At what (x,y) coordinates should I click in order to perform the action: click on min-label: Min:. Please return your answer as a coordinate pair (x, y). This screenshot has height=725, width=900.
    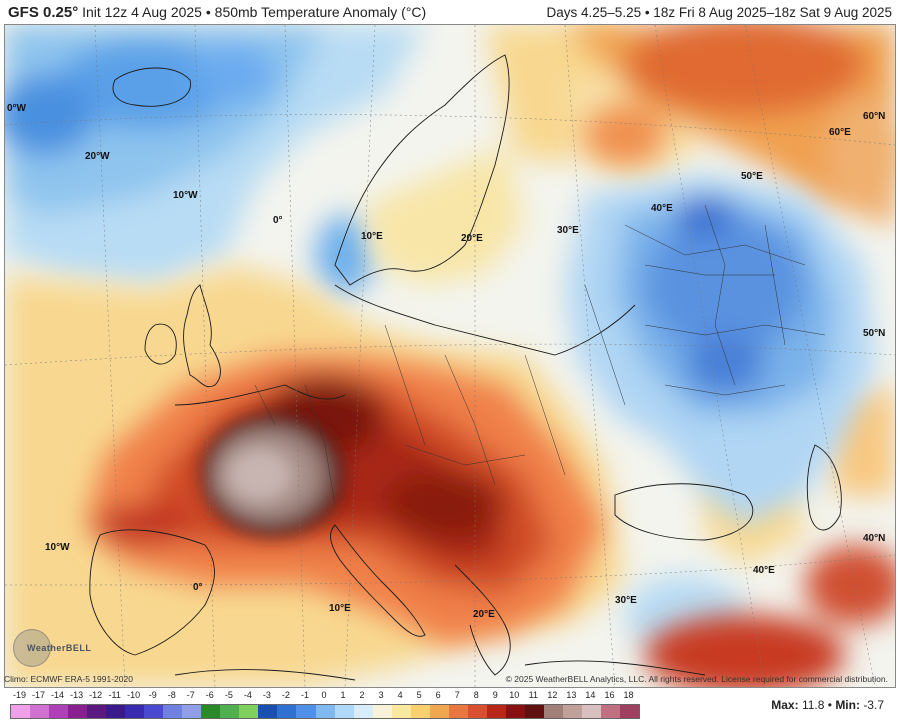
    Looking at the image, I should click on (847, 705).